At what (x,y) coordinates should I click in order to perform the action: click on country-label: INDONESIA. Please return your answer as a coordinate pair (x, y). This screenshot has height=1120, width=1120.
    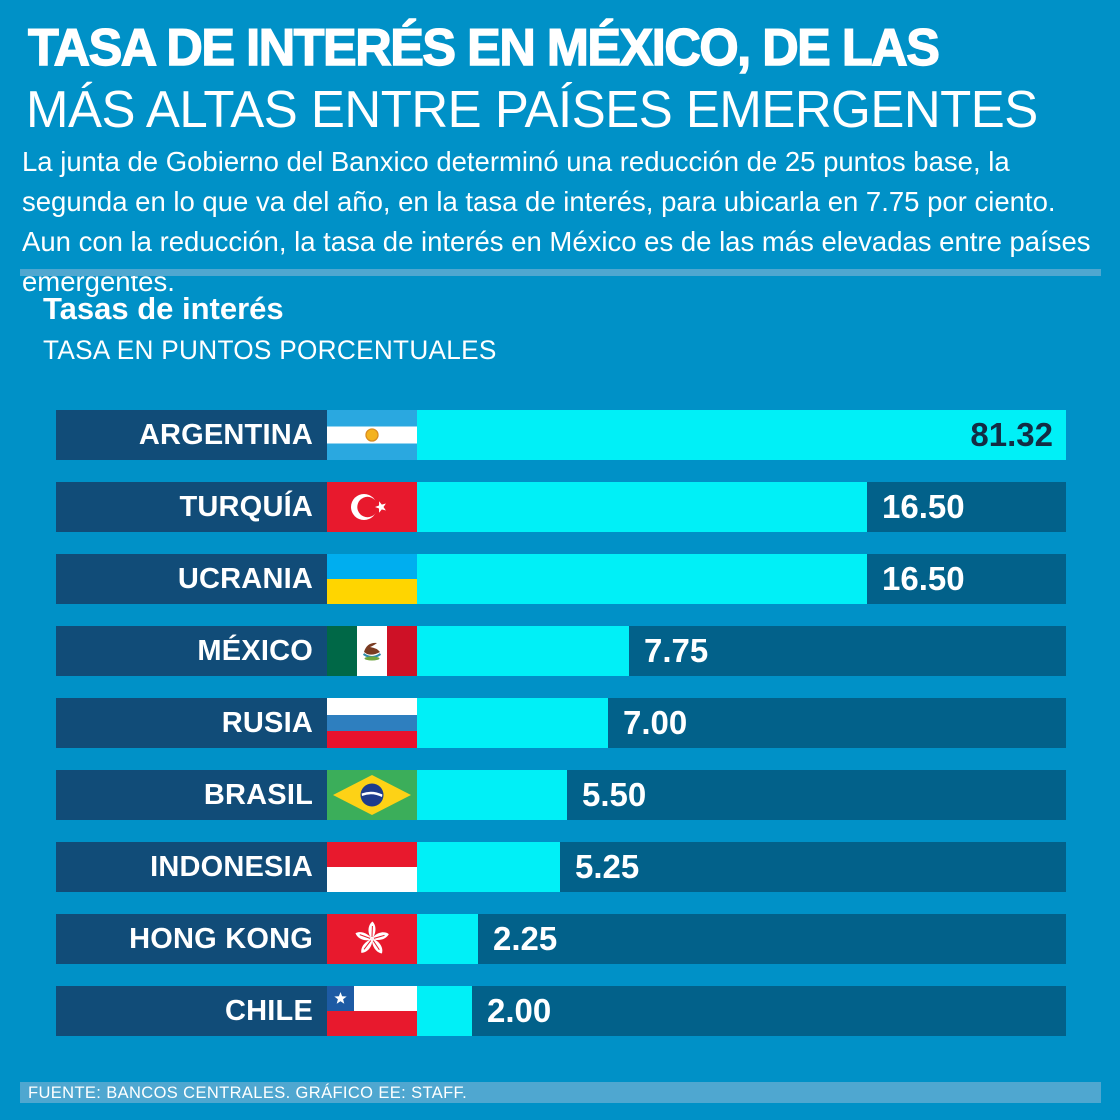
    Looking at the image, I should click on (231, 866).